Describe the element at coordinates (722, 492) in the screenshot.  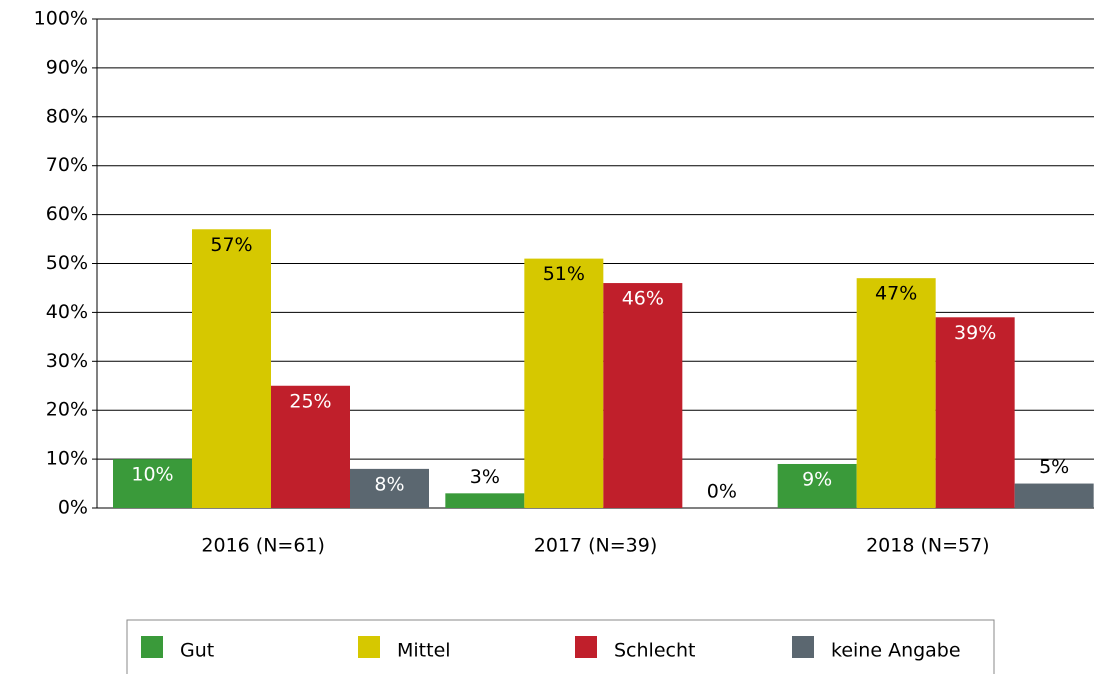
I see `value-label: 0%` at that location.